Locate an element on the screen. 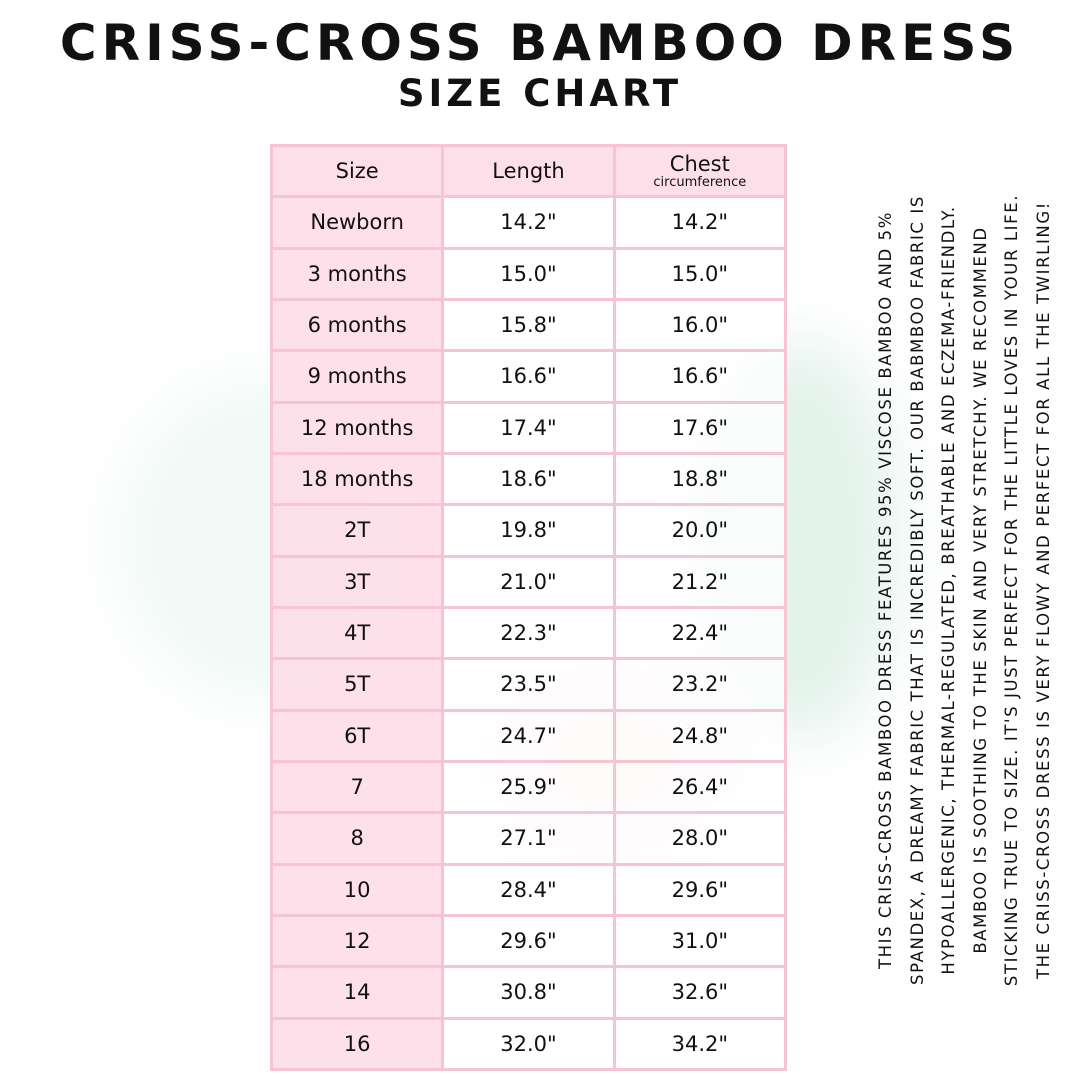 Image resolution: width=1080 pixels, height=1080 pixels. cell-length: 14.2" is located at coordinates (528, 222).